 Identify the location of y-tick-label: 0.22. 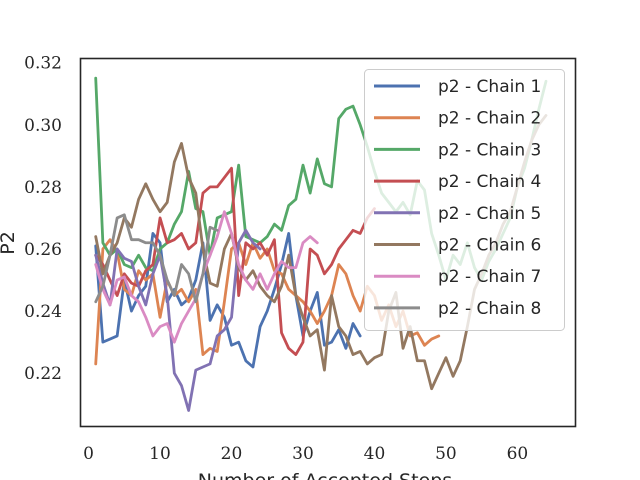
(43, 374).